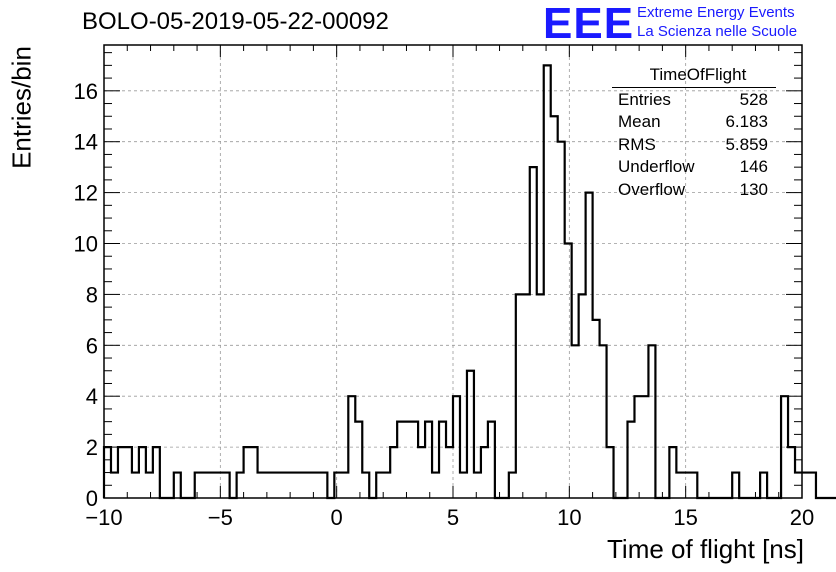 This screenshot has width=836, height=572. Describe the element at coordinates (569, 517) in the screenshot. I see `x-tick-label: 10` at that location.